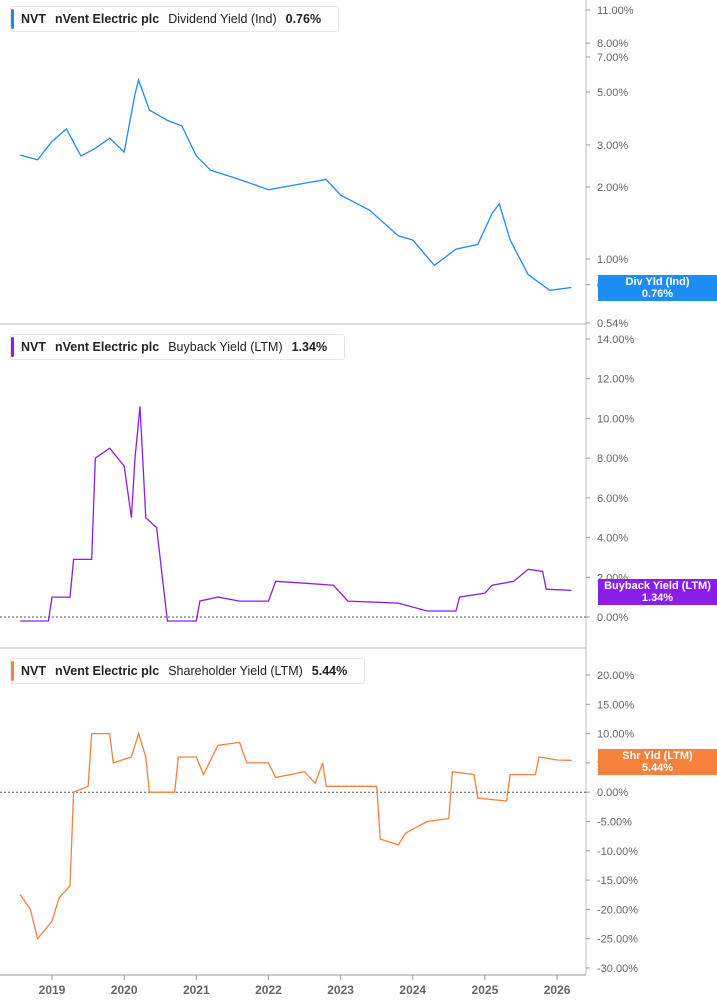 This screenshot has width=717, height=1005. Describe the element at coordinates (612, 58) in the screenshot. I see `y-tick-label: 7.00%` at that location.